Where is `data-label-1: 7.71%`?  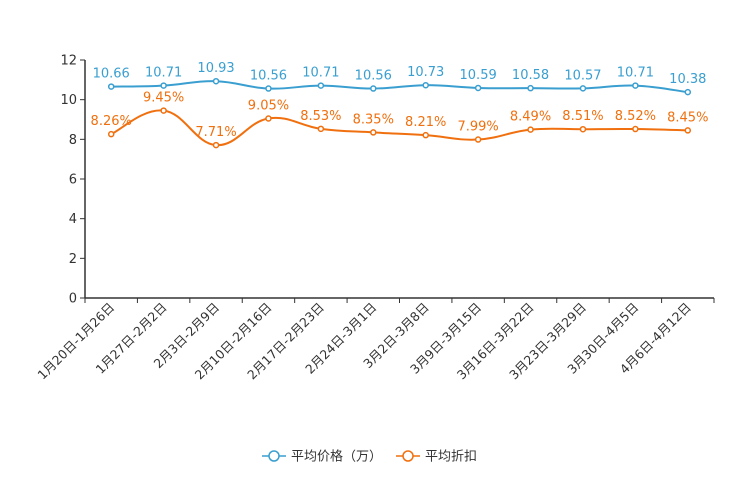
data-label-1: 7.71% is located at coordinates (215, 132).